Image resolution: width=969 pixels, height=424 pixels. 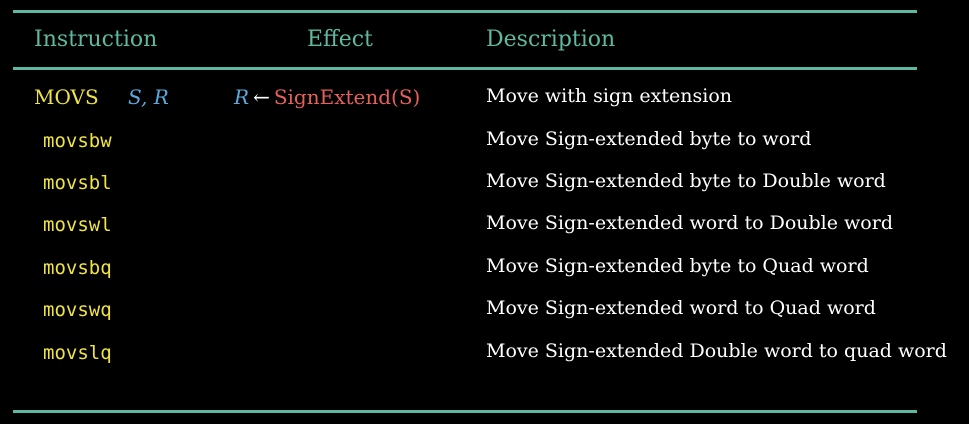 I want to click on instruction-operands: S, R, so click(x=148, y=97).